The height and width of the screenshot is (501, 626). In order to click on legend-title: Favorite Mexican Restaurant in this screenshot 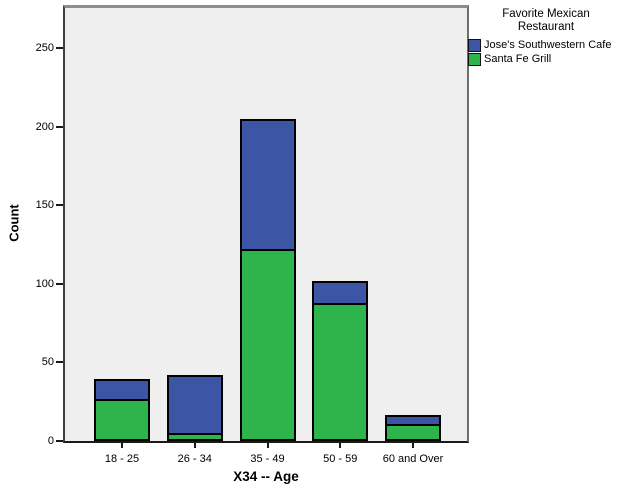, I will do `click(546, 21)`.